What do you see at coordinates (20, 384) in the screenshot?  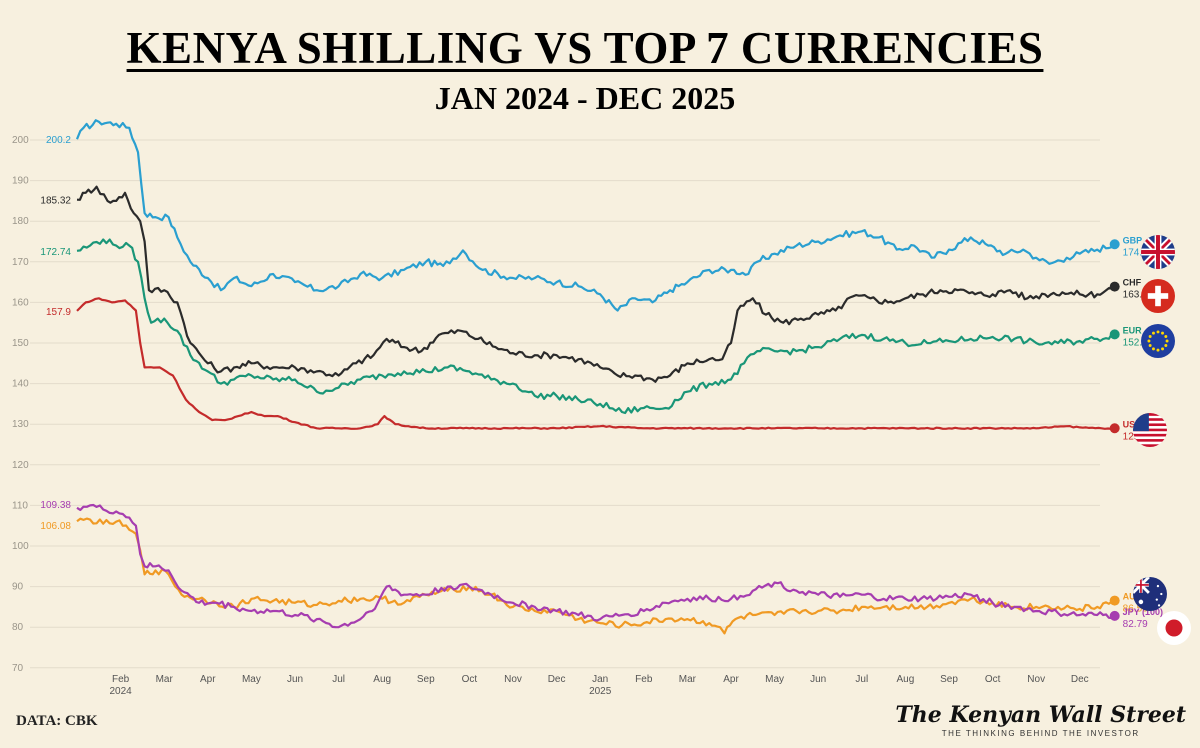 I see `y-tick-label: 140` at bounding box center [20, 384].